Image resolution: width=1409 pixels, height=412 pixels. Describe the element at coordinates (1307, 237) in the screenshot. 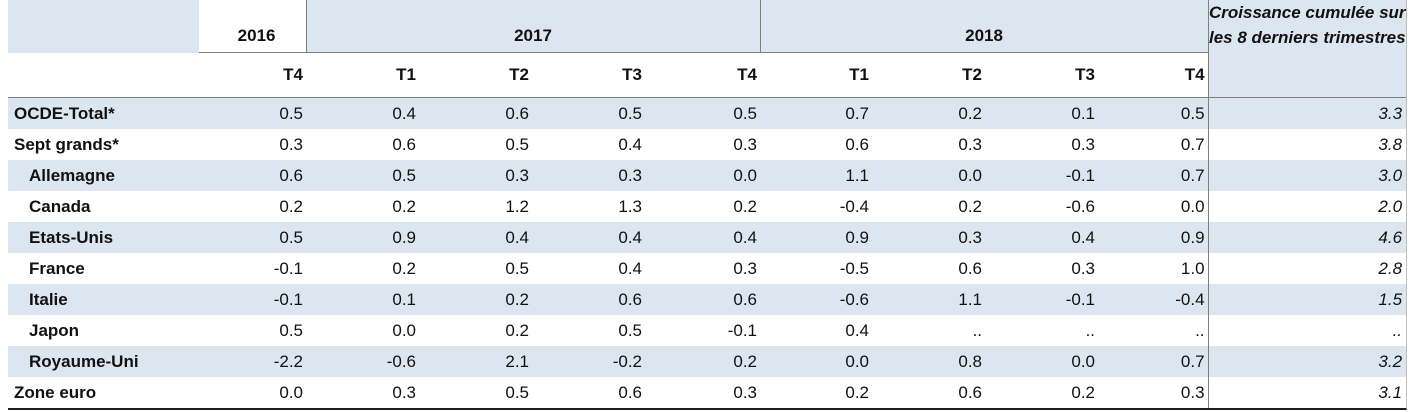

I see `cumulative-growth-cell: 4.6` at that location.